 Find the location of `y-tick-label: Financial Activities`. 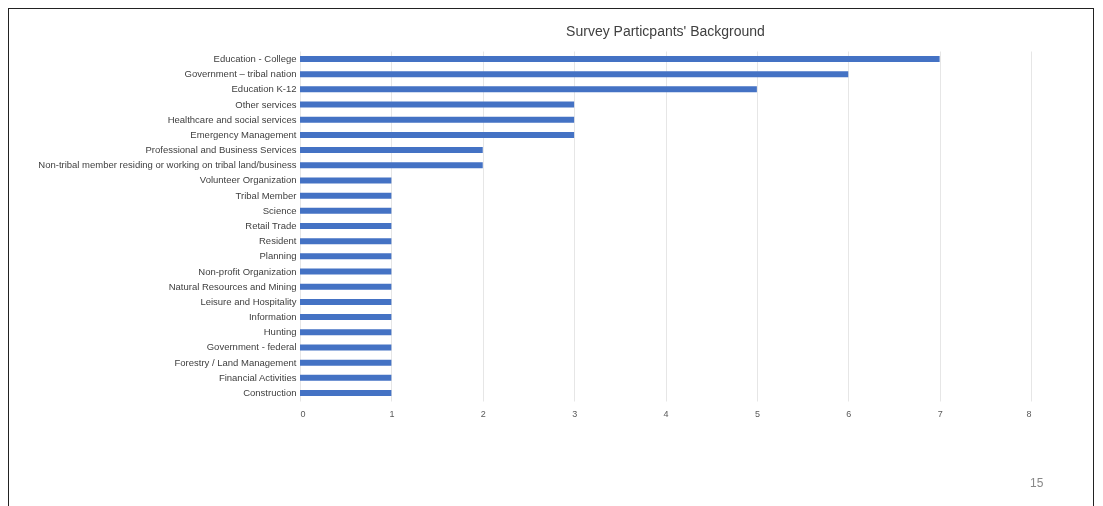

y-tick-label: Financial Activities is located at coordinates (257, 377).